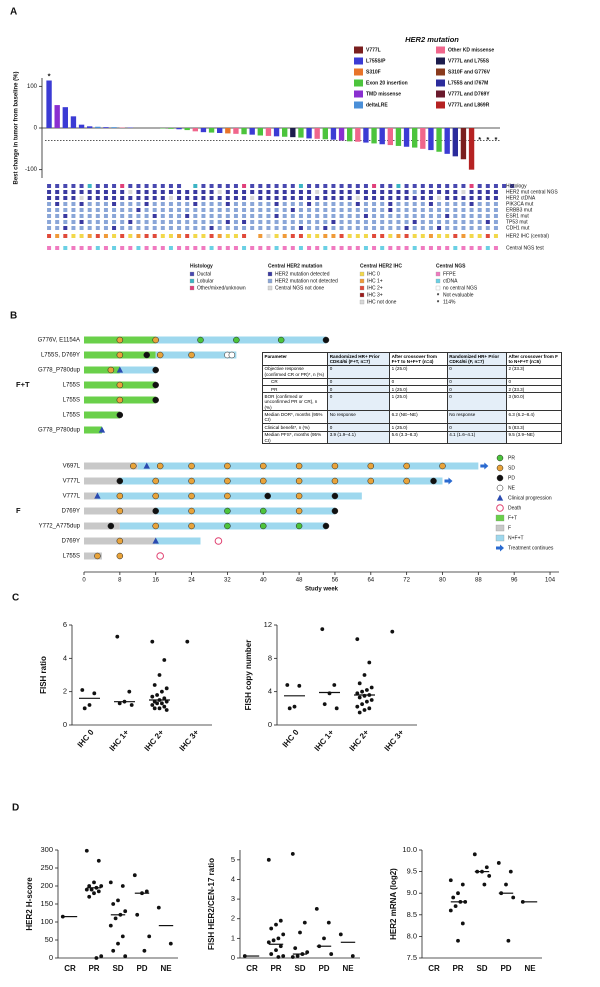 Image resolution: width=600 pixels, height=987 pixels. Describe the element at coordinates (406, 581) in the screenshot. I see `x-tick-label: 72` at that location.